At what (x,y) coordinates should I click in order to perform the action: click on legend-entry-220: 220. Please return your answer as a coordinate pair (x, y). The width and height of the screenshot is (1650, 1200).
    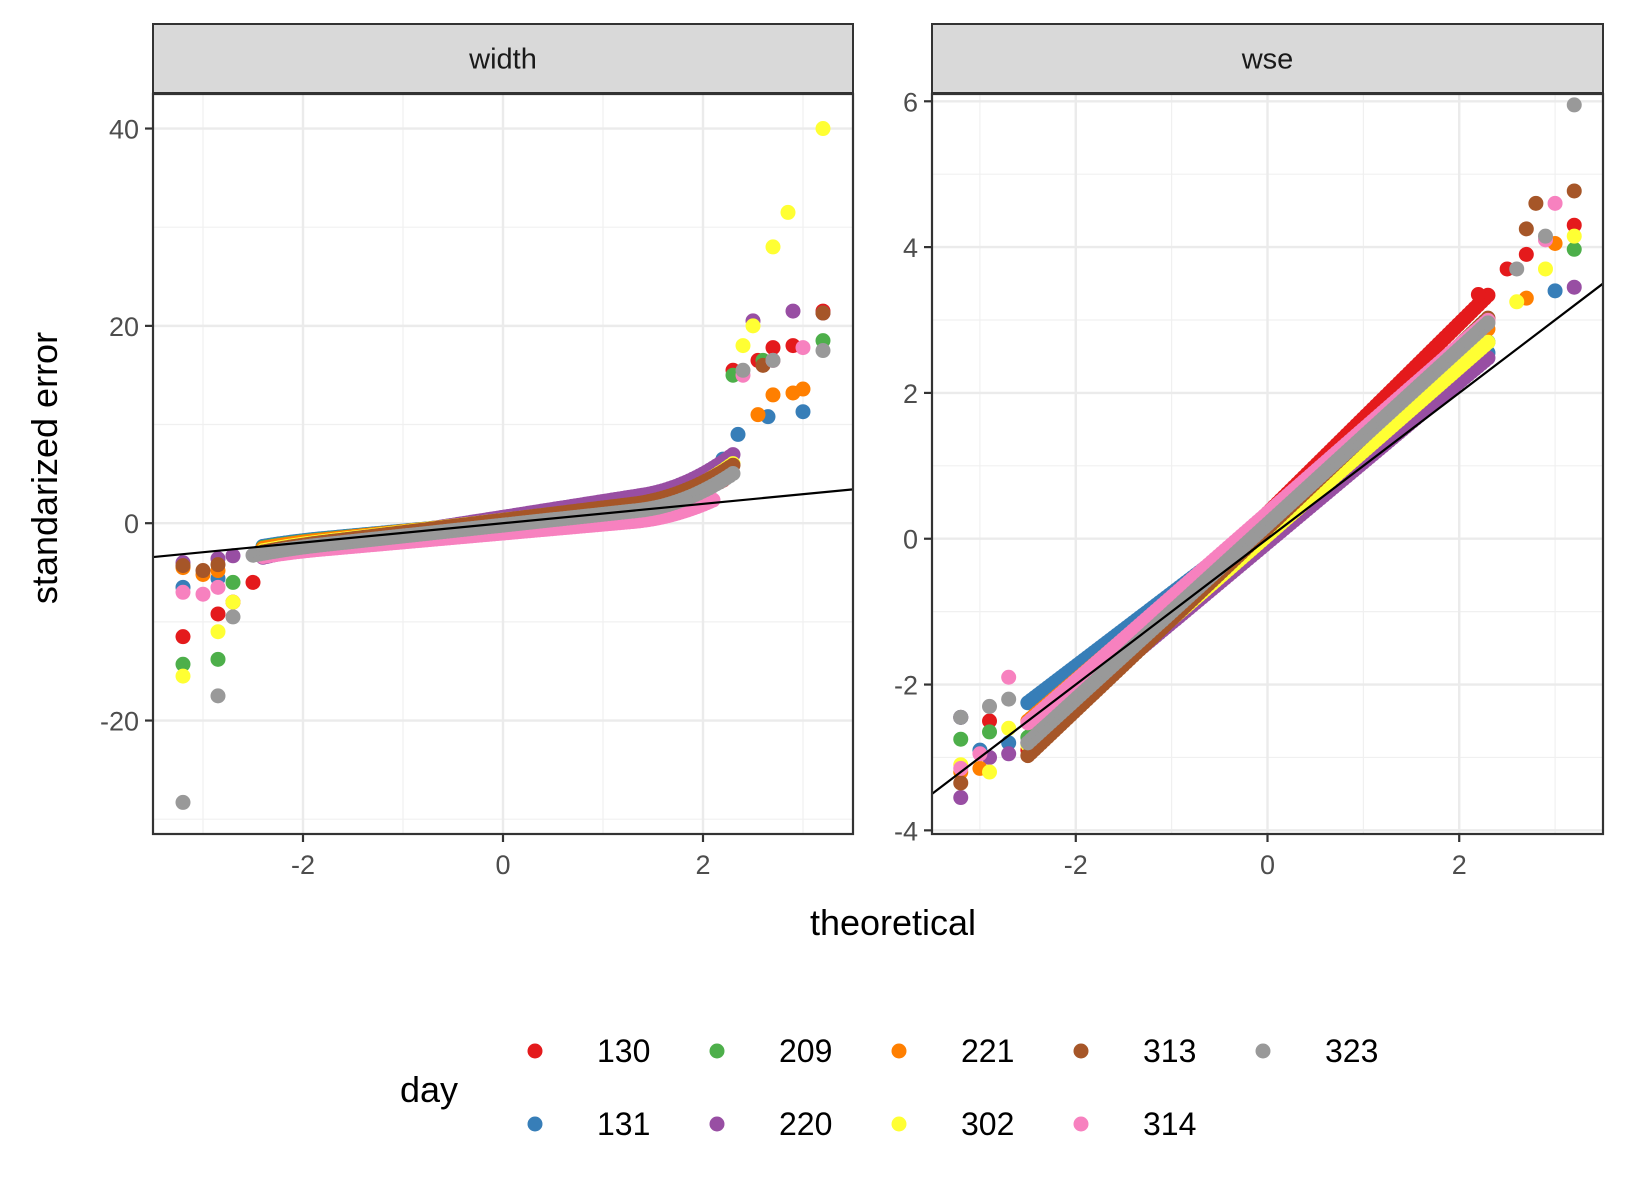
    Looking at the image, I should click on (770, 1124).